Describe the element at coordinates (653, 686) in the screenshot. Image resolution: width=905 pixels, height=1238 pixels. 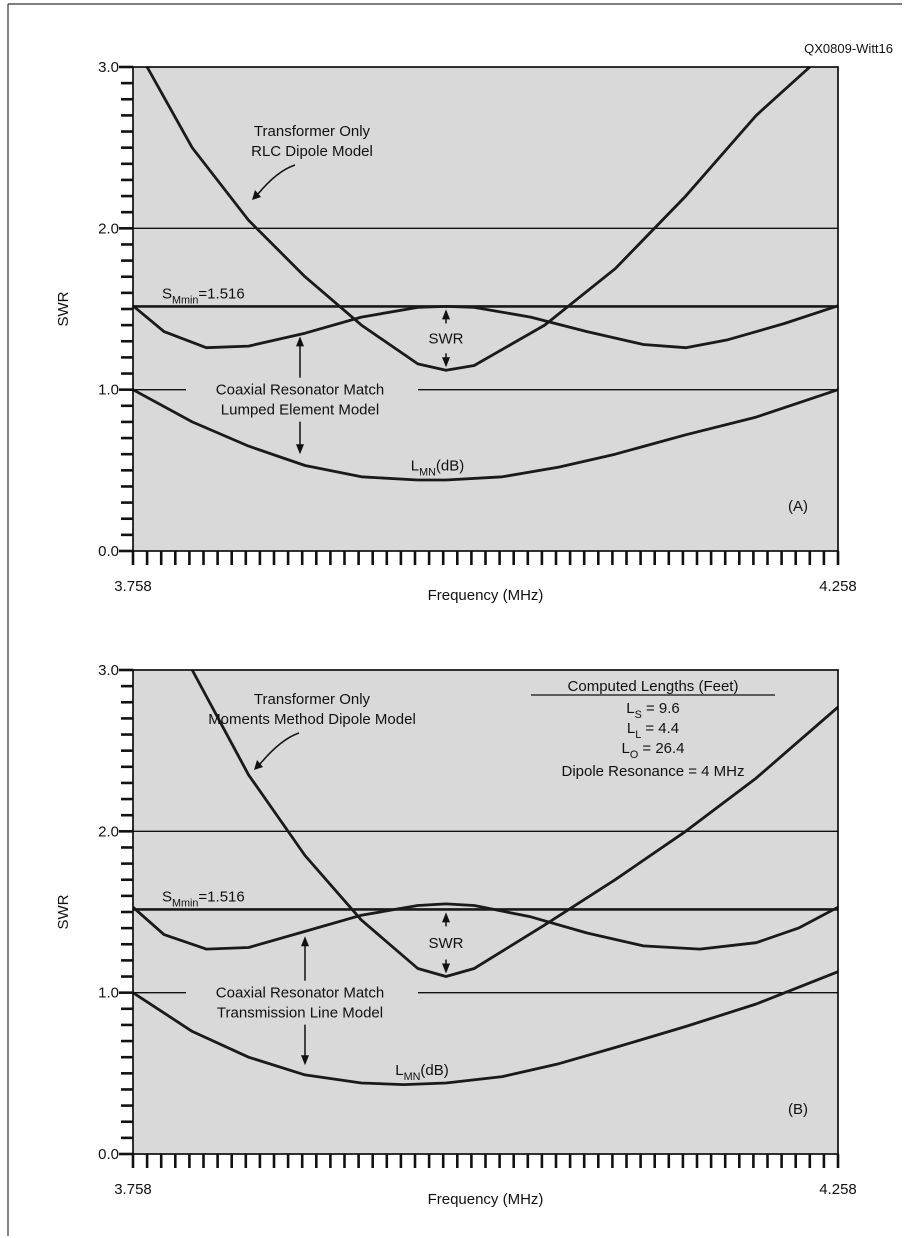
I see `computed-lengths-title: Computed Lengths (Feet)` at that location.